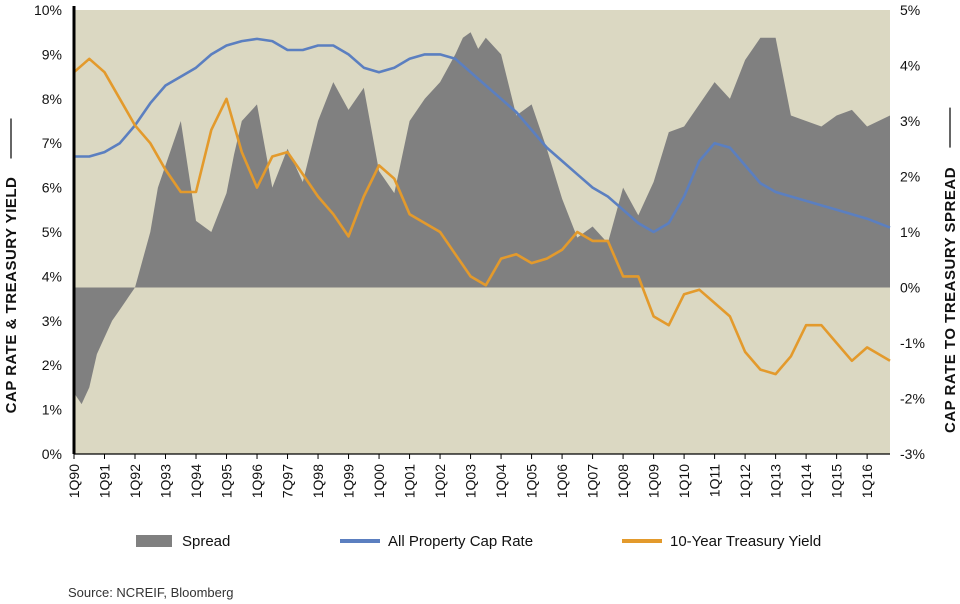 This screenshot has height=604, width=960. Describe the element at coordinates (910, 10) in the screenshot. I see `right-tick-label: 5%` at that location.